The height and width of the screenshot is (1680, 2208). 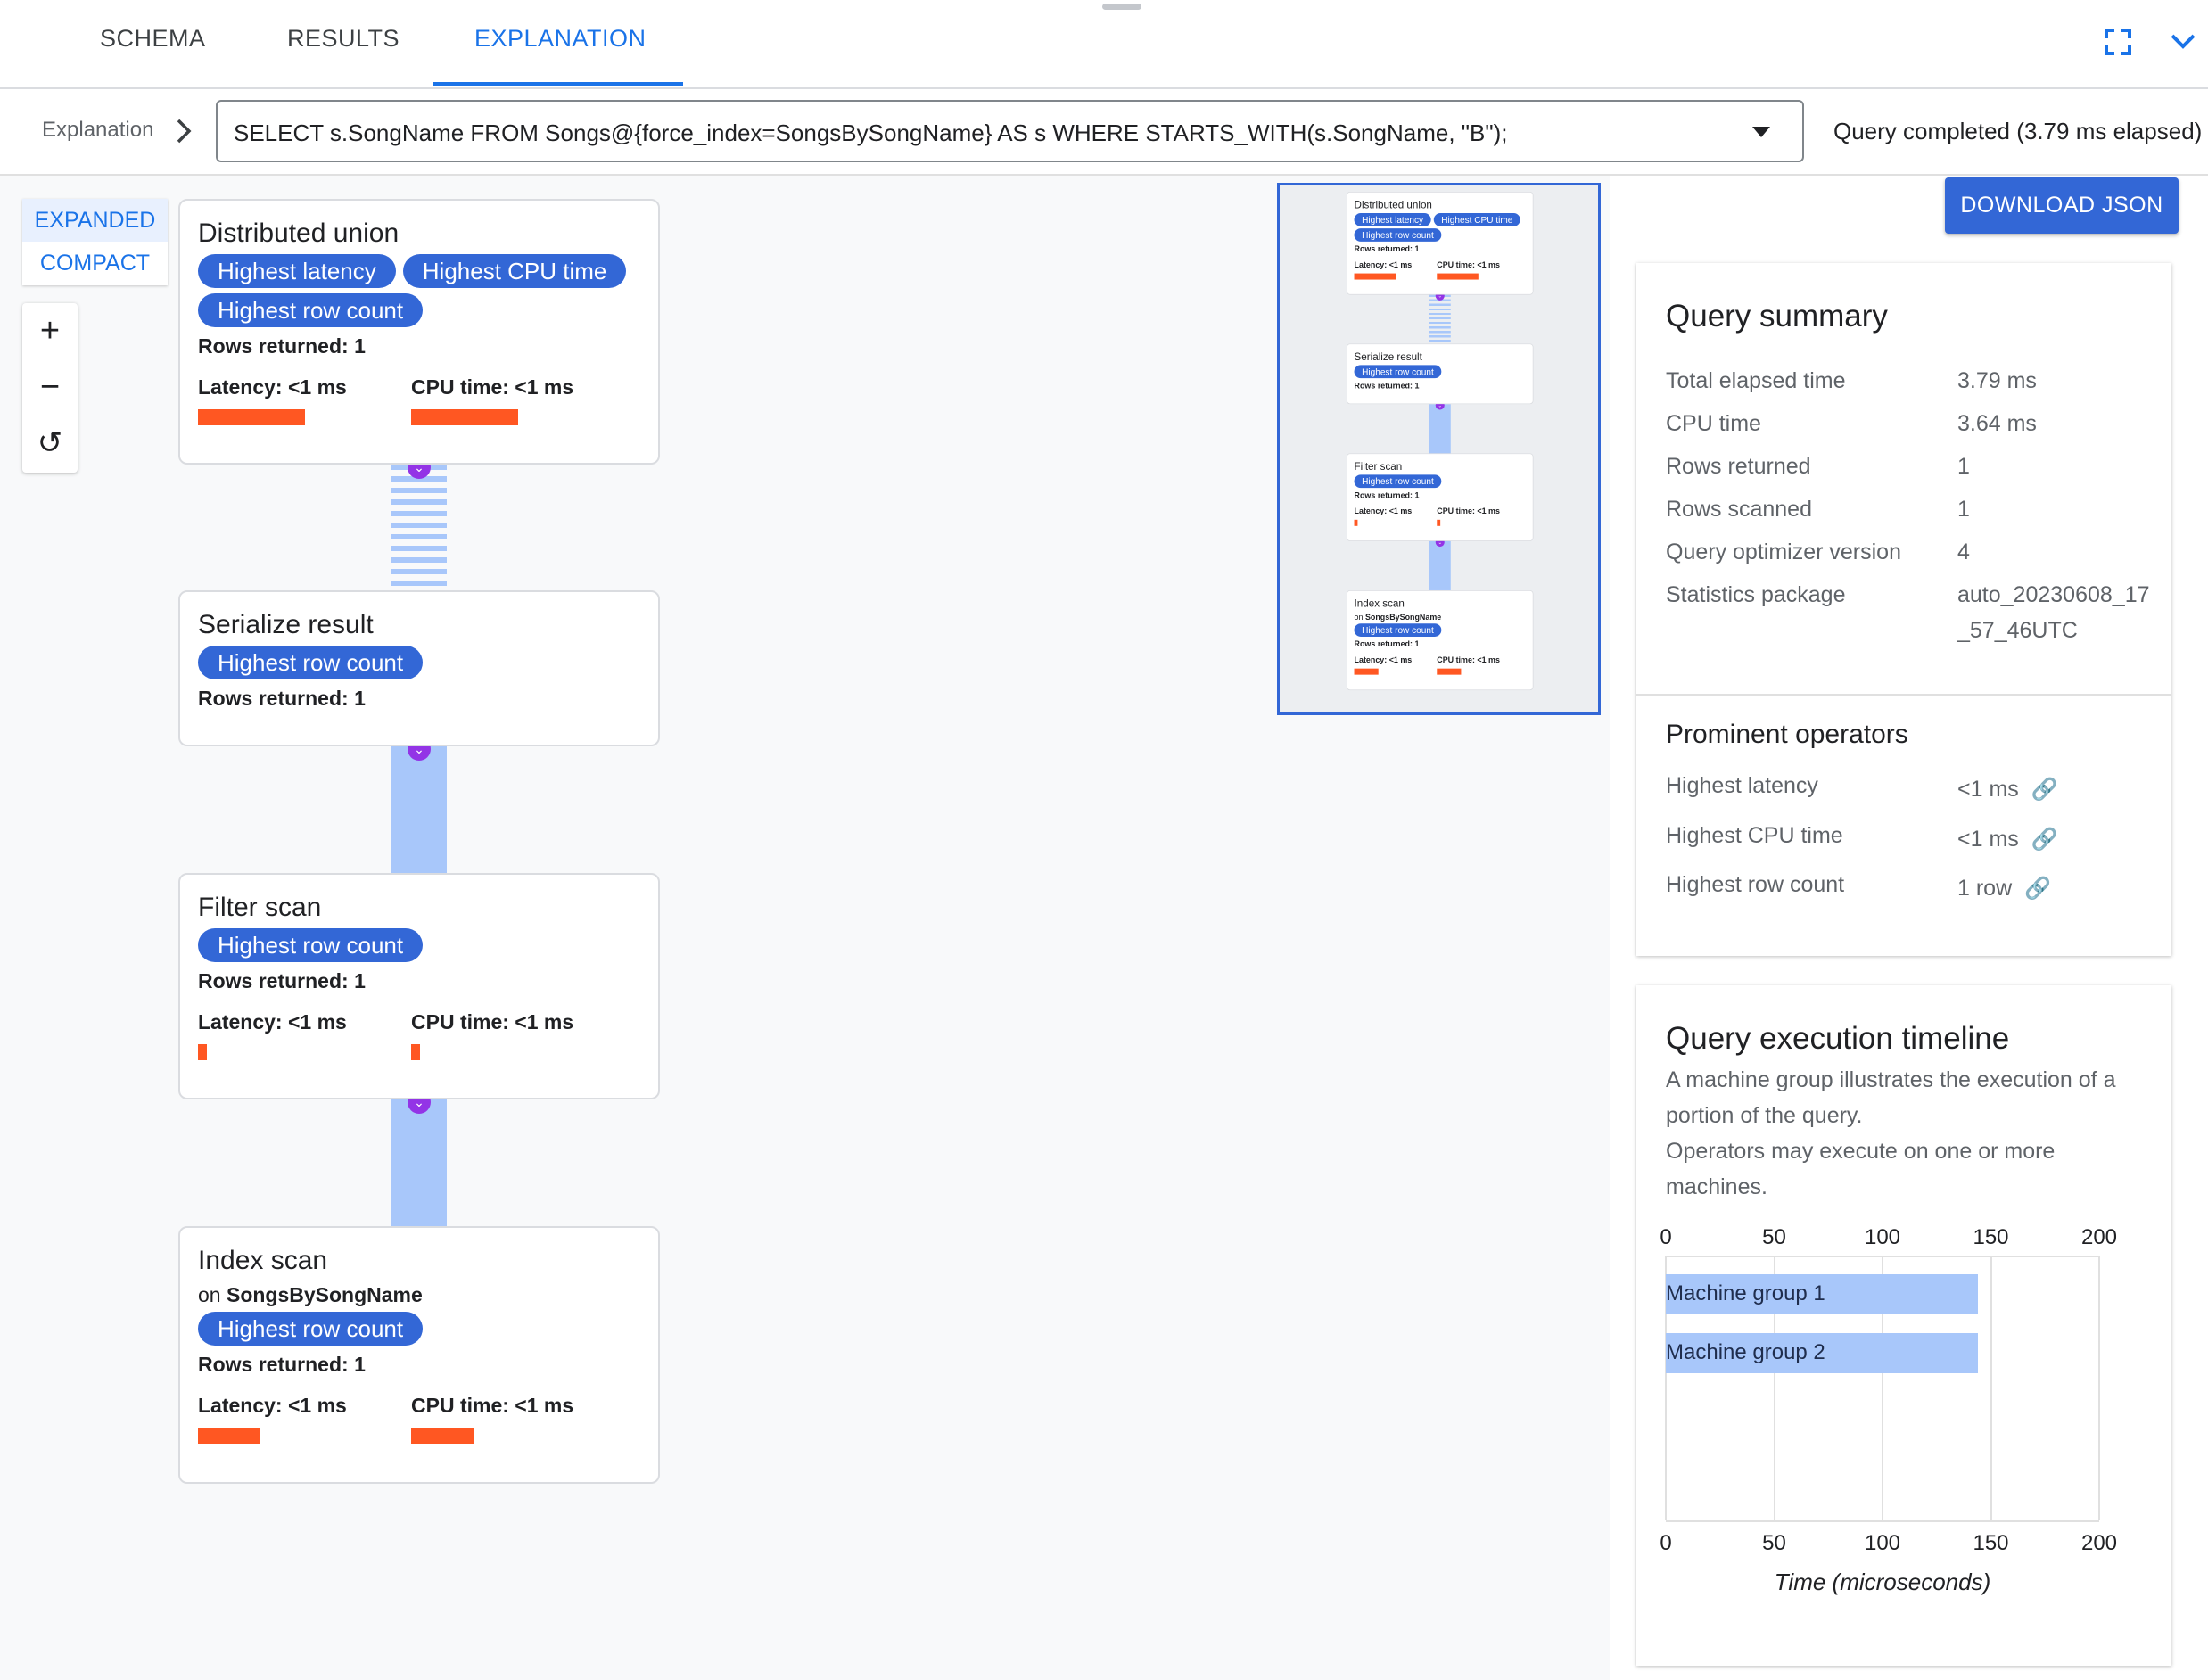 What do you see at coordinates (1746, 1352) in the screenshot?
I see `bar-label: Machine group 2` at bounding box center [1746, 1352].